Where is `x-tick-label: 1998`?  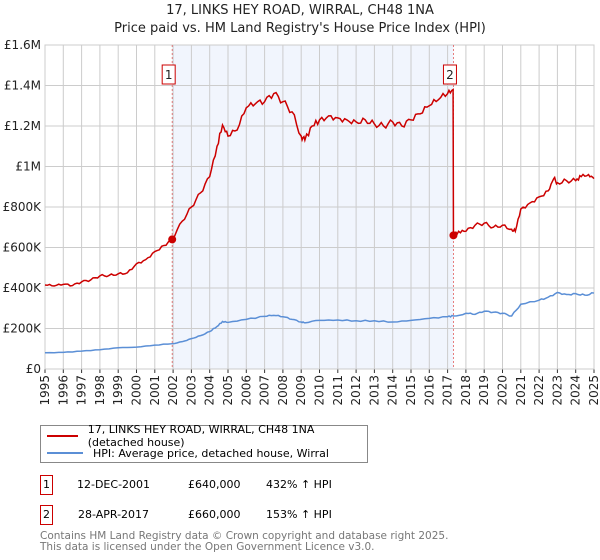 x-tick-label: 1998 is located at coordinates (100, 390).